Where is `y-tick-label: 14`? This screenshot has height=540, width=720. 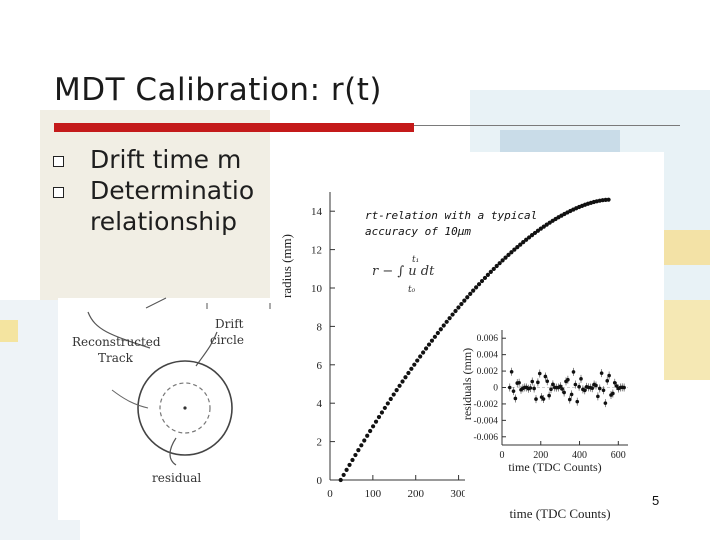
y-tick-label: 14 is located at coordinates (317, 212).